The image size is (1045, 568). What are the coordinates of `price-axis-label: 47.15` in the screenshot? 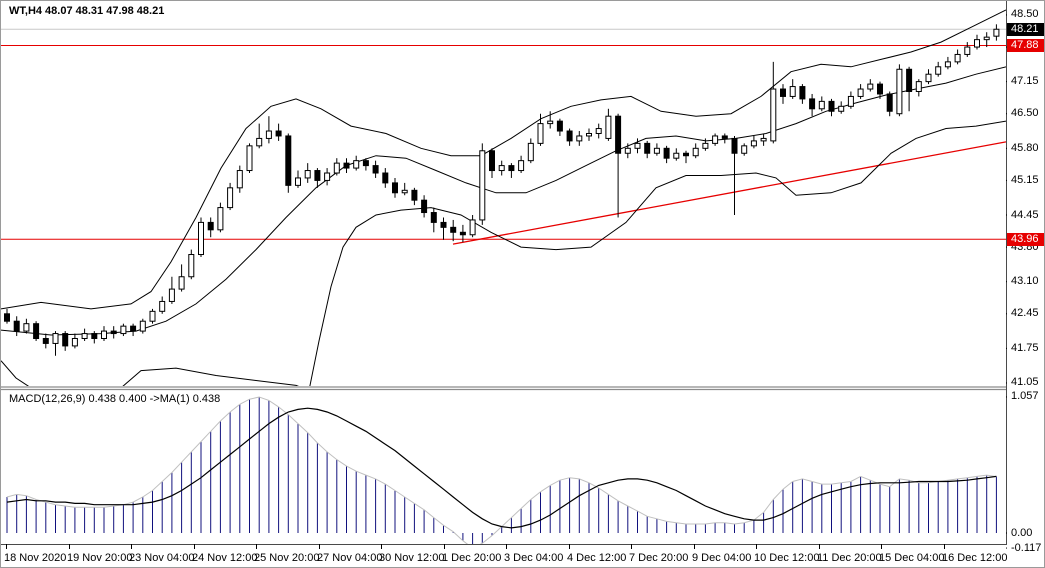 It's located at (1025, 81).